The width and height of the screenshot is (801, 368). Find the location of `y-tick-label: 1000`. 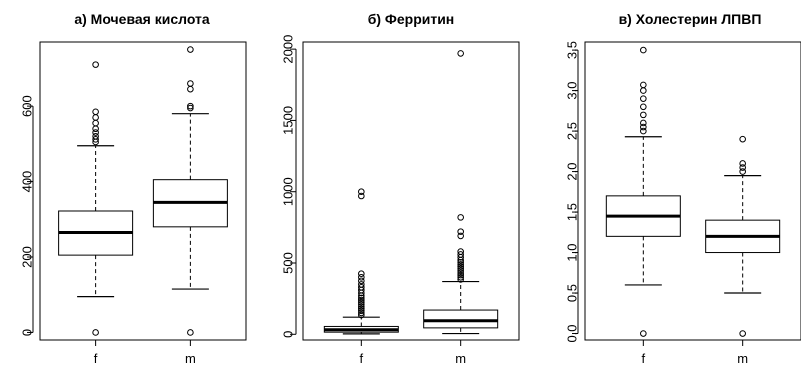

y-tick-label: 1000 is located at coordinates (288, 191).